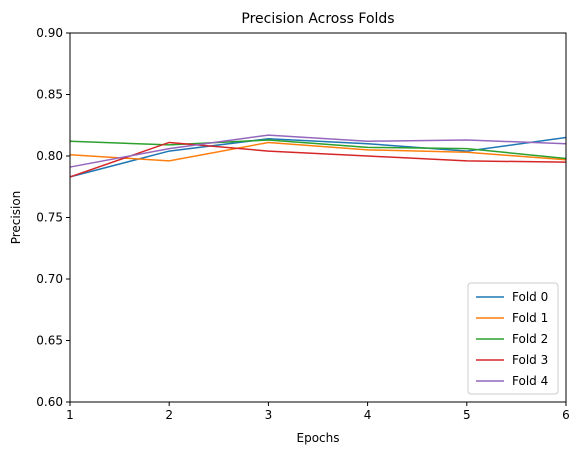  What do you see at coordinates (70, 415) in the screenshot?
I see `x-tick-label: 1` at bounding box center [70, 415].